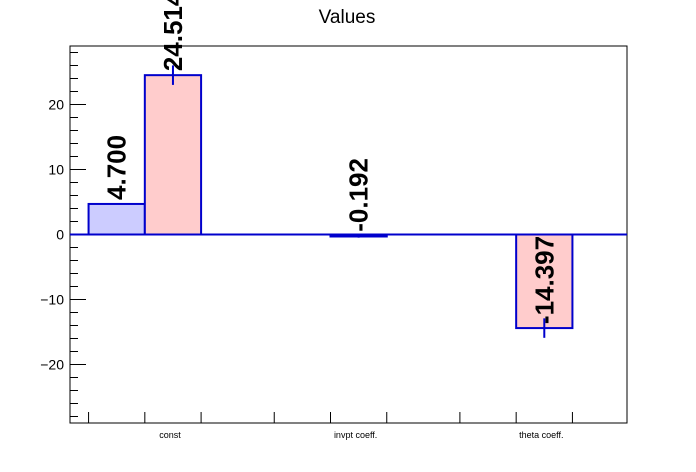  Describe the element at coordinates (60, 235) in the screenshot. I see `y-tick-label: 0` at that location.